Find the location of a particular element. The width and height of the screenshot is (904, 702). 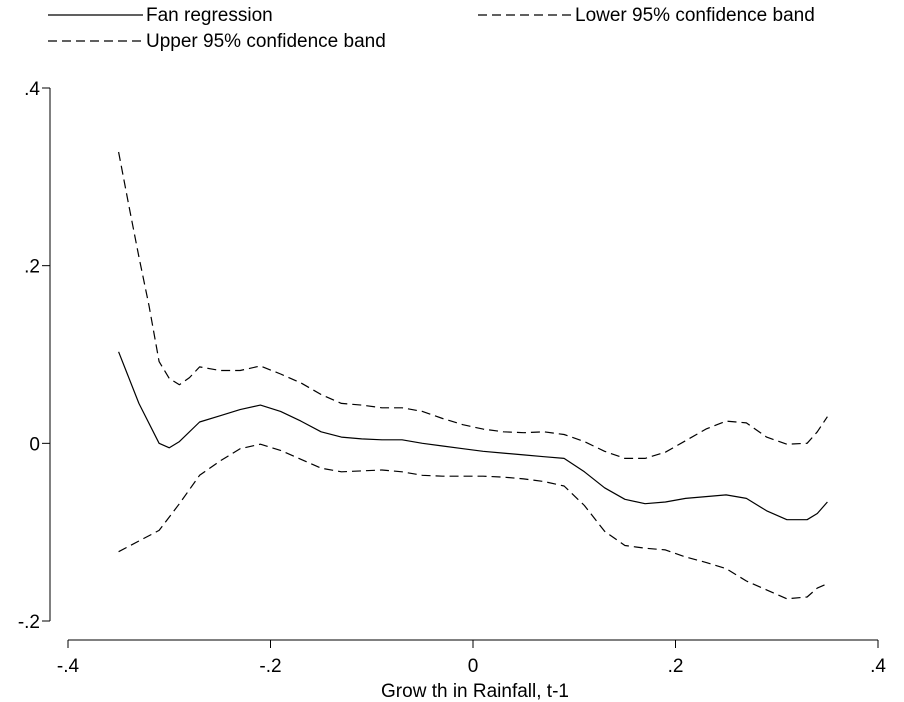

legend-label: Fan regression is located at coordinates (209, 15).